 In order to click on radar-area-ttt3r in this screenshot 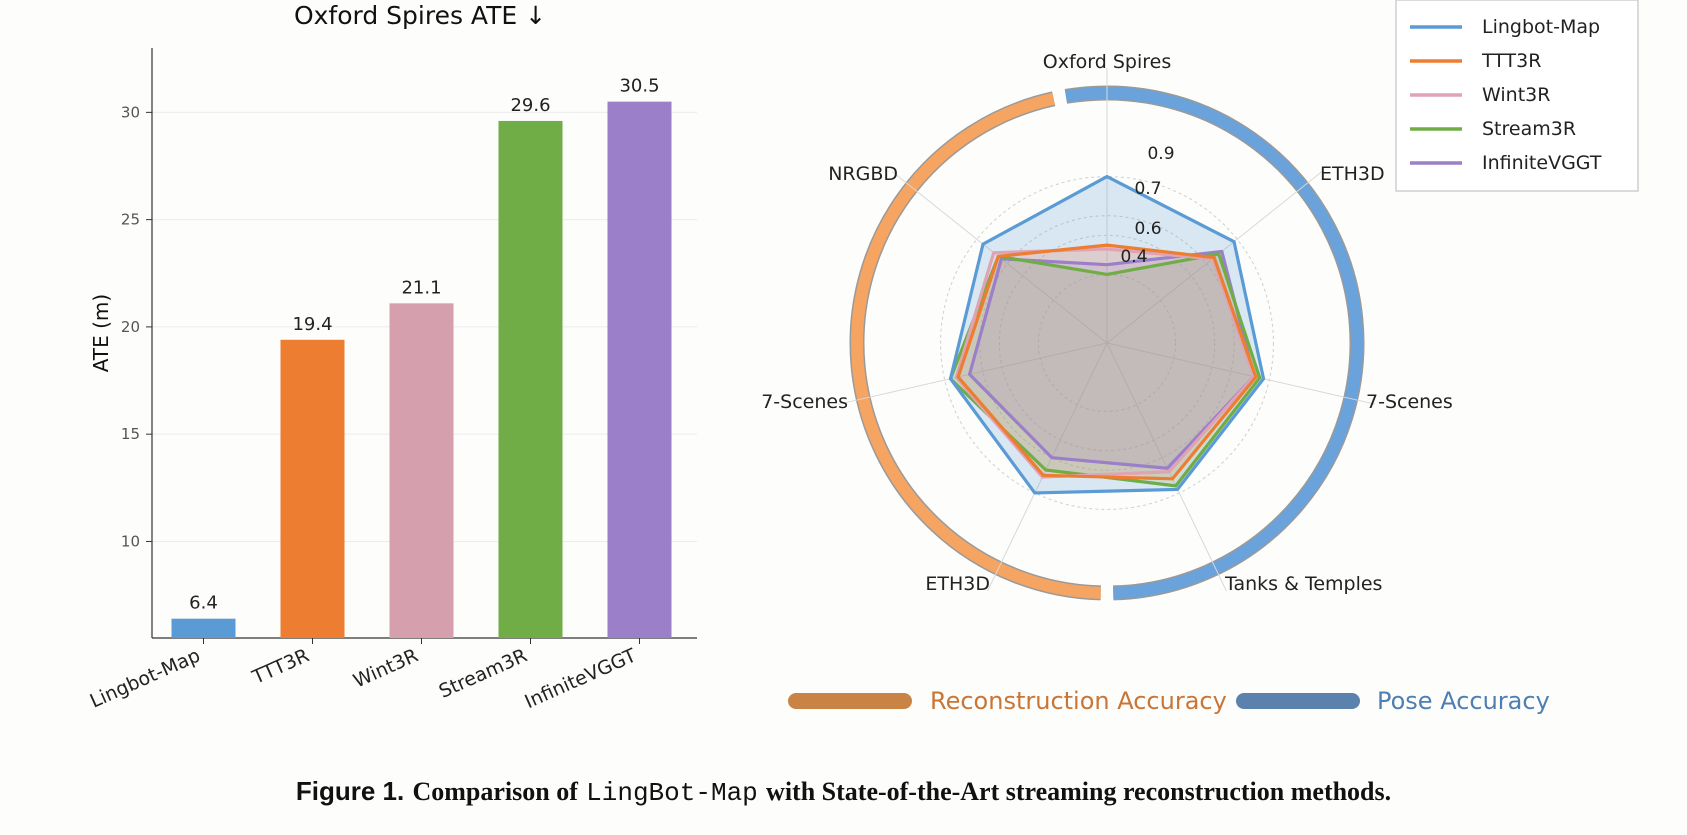, I will do `click(1107, 362)`.